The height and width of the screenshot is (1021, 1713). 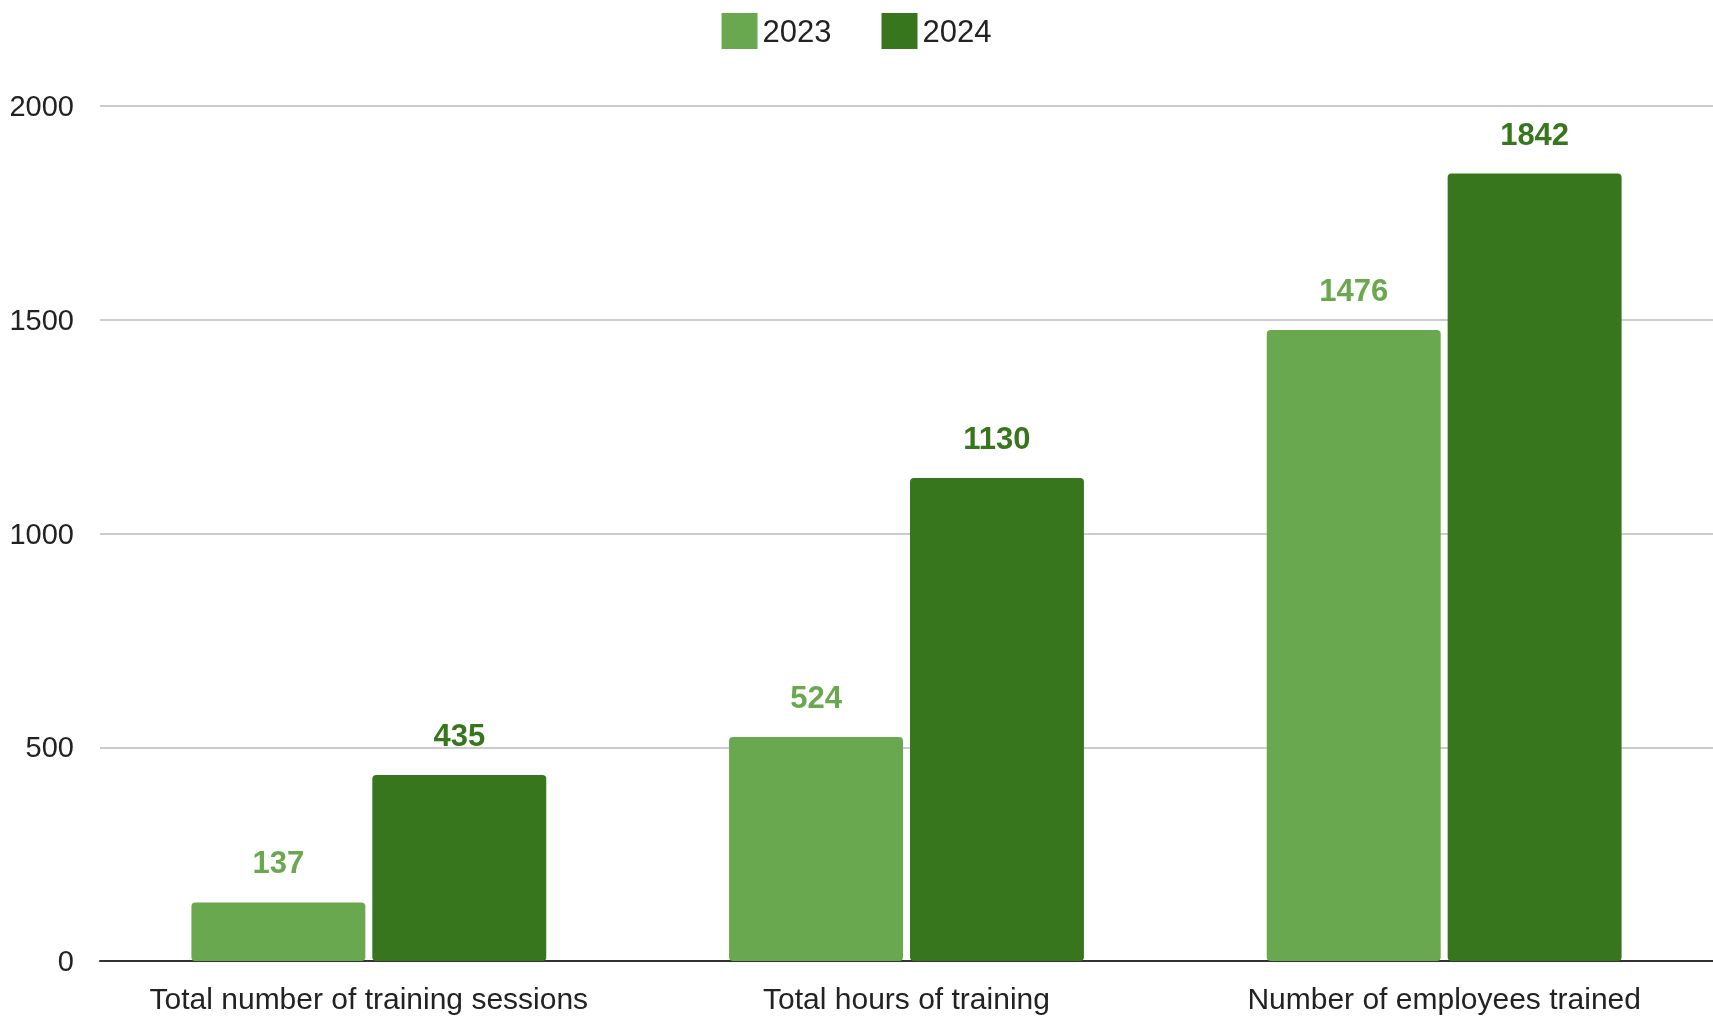 What do you see at coordinates (49, 747) in the screenshot?
I see `y-tick-label: 500` at bounding box center [49, 747].